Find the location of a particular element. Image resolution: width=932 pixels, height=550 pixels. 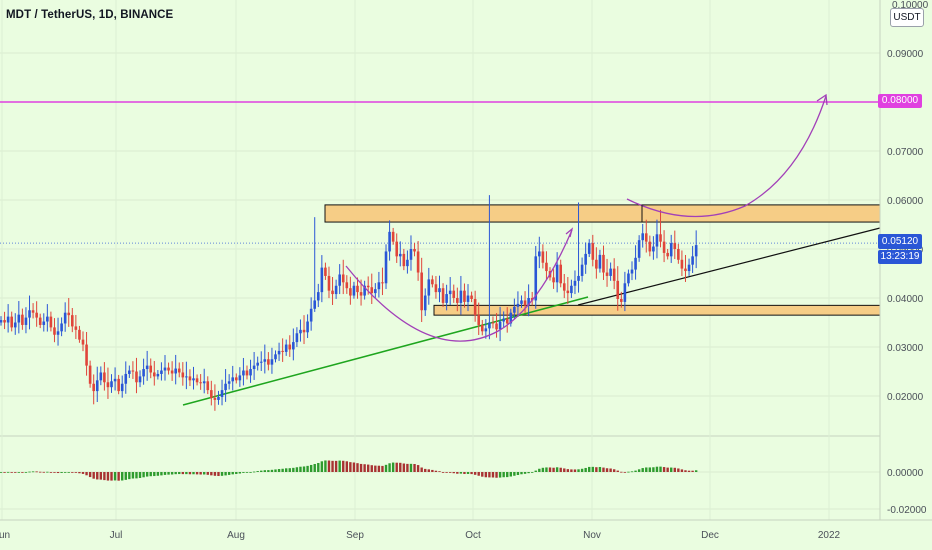

time-axis: Jun Jul Aug Sep Oct Nov Dec 2022 is located at coordinates (466, 530).